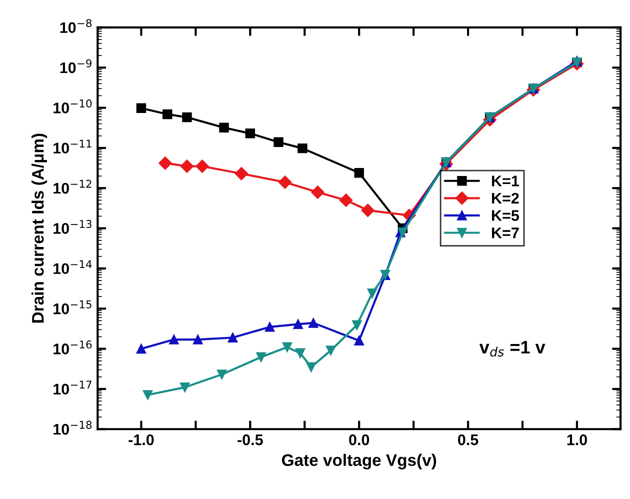 This screenshot has height=499, width=630. I want to click on y-tick-label: 10$^{−15}$, so click(73, 307).